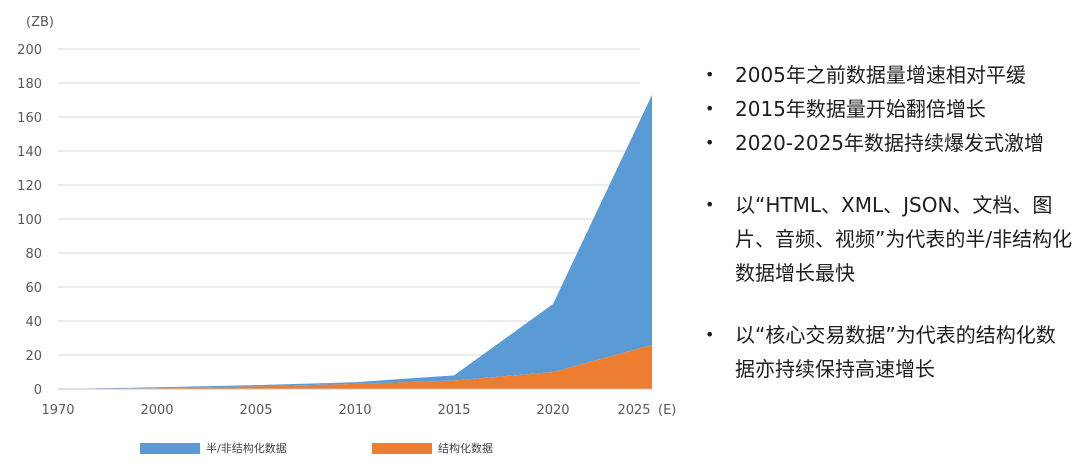 This screenshot has height=468, width=1080. Describe the element at coordinates (29, 152) in the screenshot. I see `y-tick-label: 140` at that location.